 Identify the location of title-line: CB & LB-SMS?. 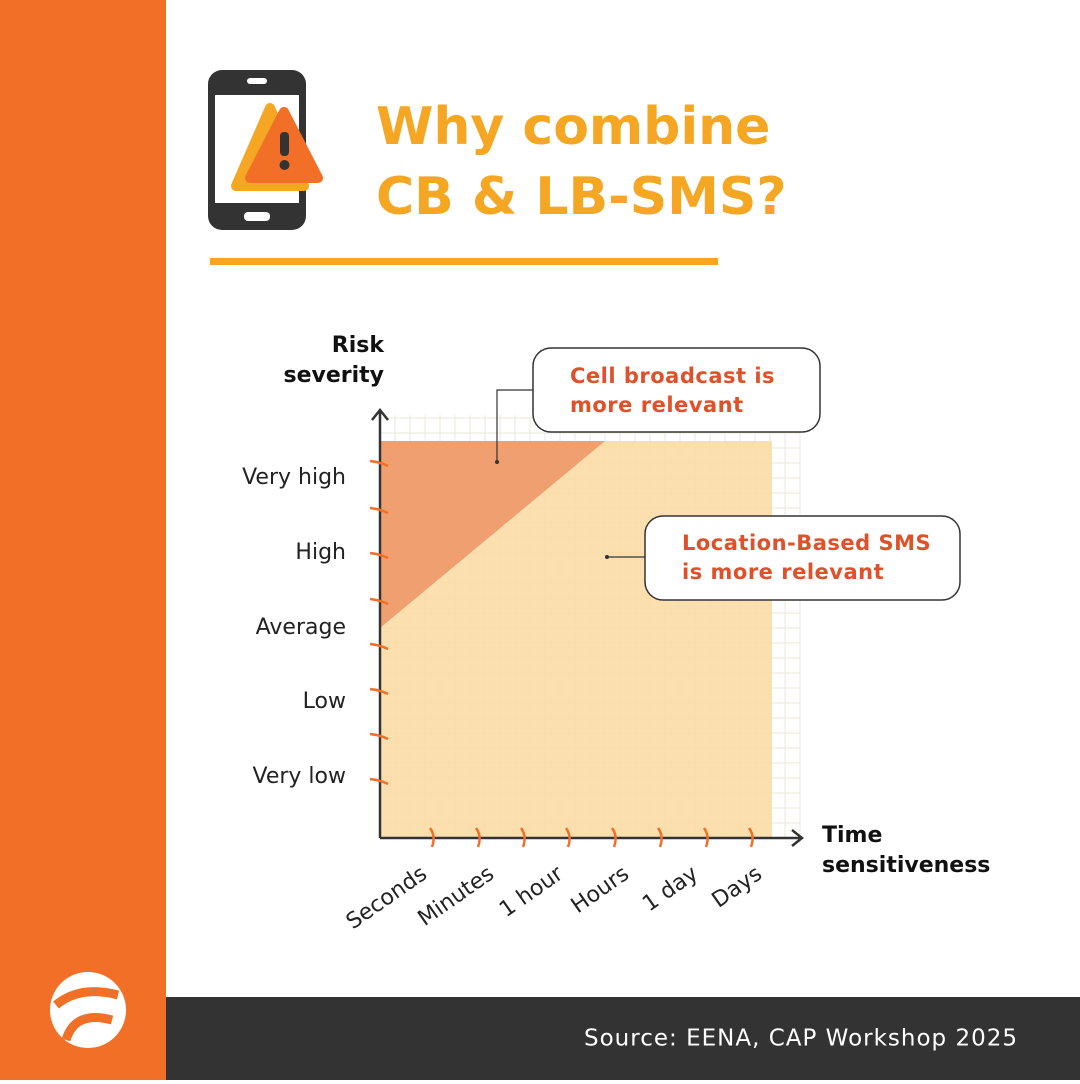
(581, 197).